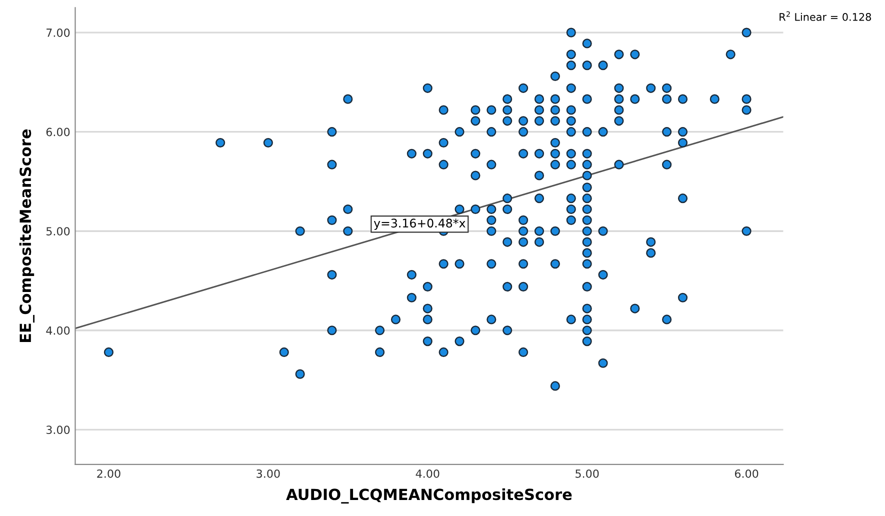  I want to click on y-tick-label: 6.00, so click(58, 132).